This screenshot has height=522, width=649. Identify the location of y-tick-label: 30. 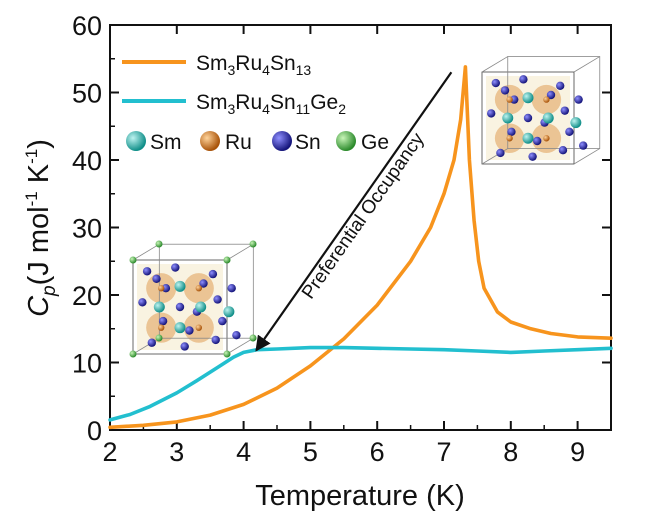
(87, 229).